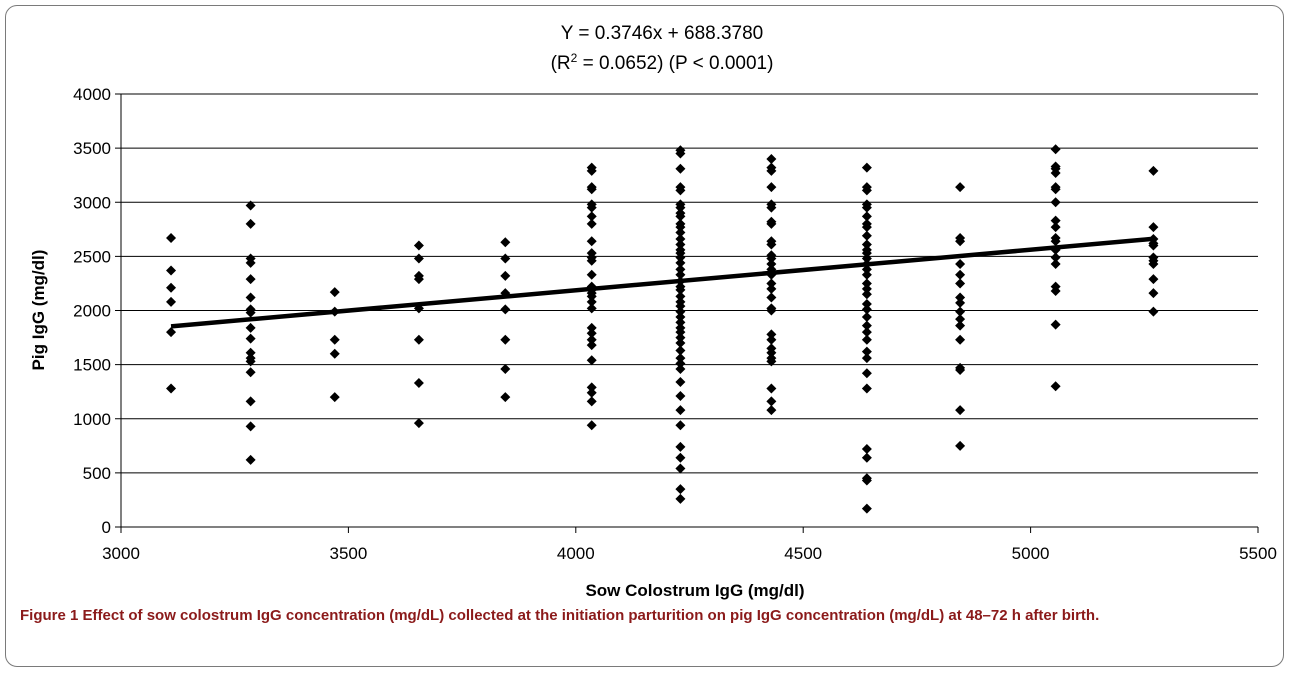 Image resolution: width=1293 pixels, height=674 pixels. I want to click on caption-label: Figure 1, so click(49, 615).